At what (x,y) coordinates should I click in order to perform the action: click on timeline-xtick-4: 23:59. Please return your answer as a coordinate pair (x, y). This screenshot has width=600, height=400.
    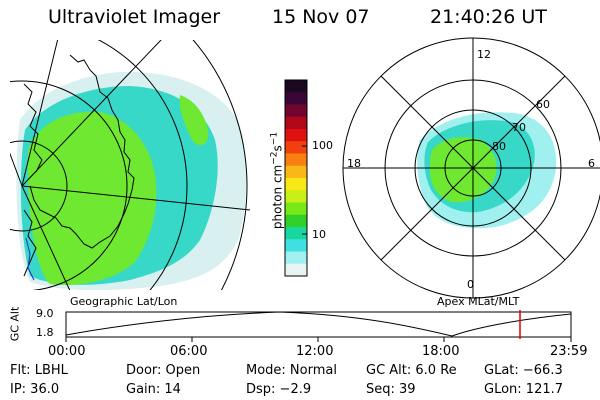
    Looking at the image, I should click on (569, 351).